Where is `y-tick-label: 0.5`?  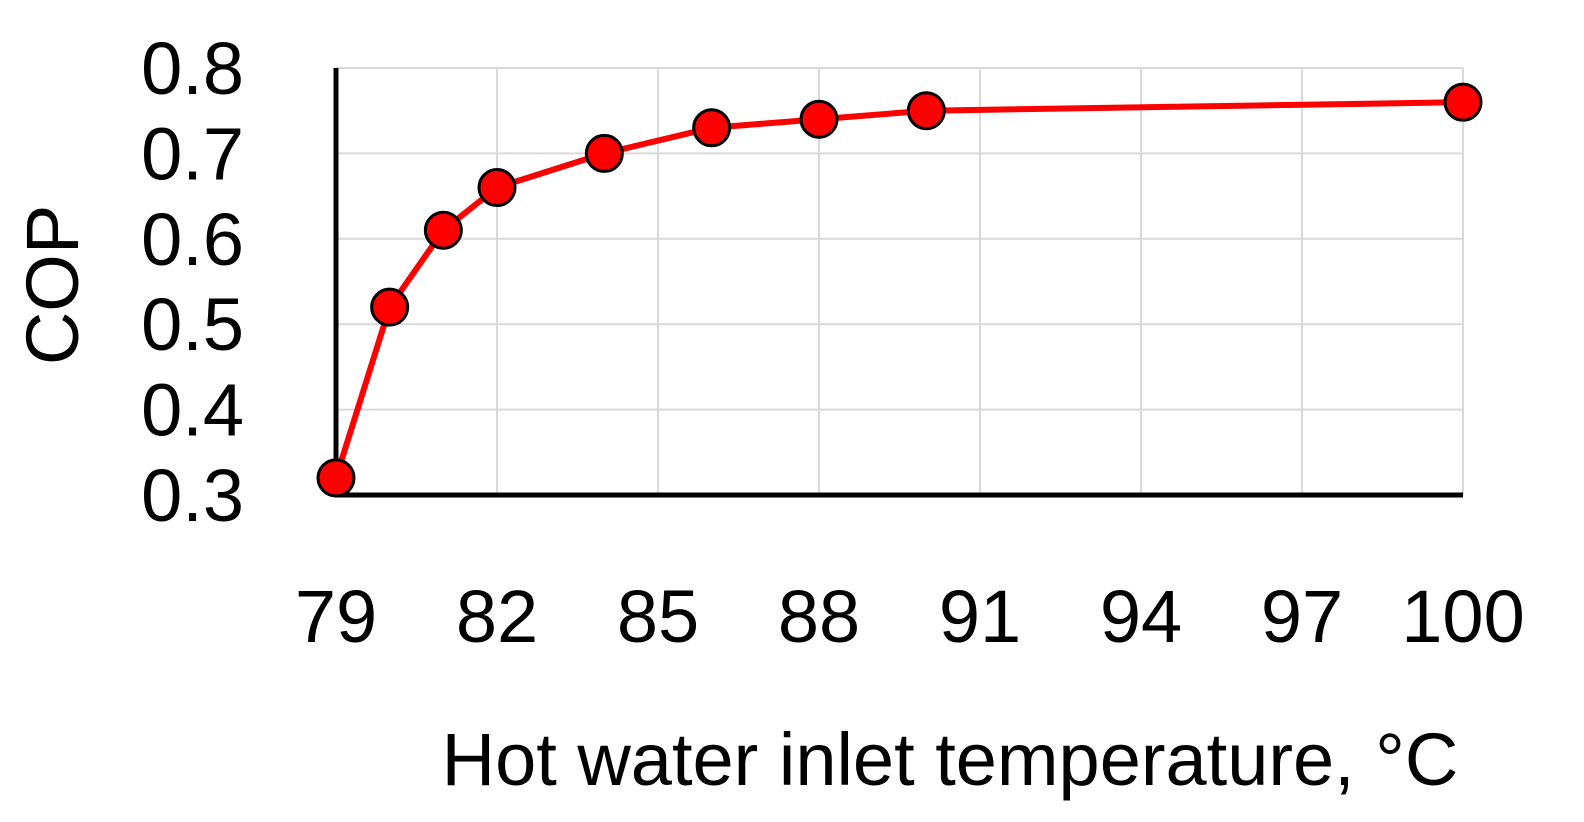 y-tick-label: 0.5 is located at coordinates (192, 324).